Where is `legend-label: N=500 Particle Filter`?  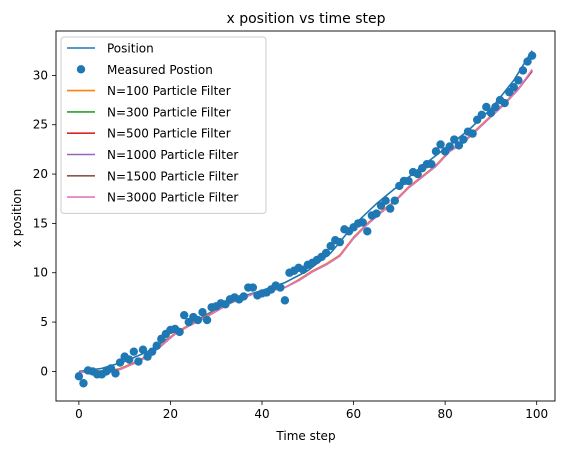
legend-label: N=500 Particle Filter is located at coordinates (169, 134).